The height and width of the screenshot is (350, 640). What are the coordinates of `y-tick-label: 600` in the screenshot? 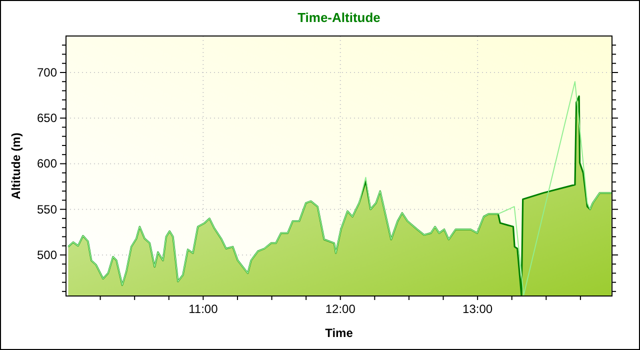 It's located at (47, 163).